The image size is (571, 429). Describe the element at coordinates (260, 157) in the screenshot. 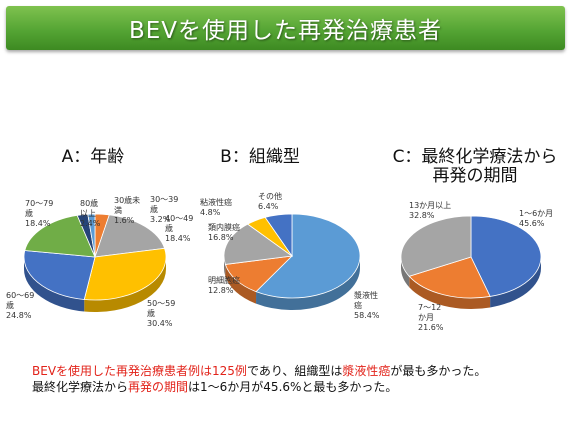

I see `chart-b-title: B：組織型` at that location.